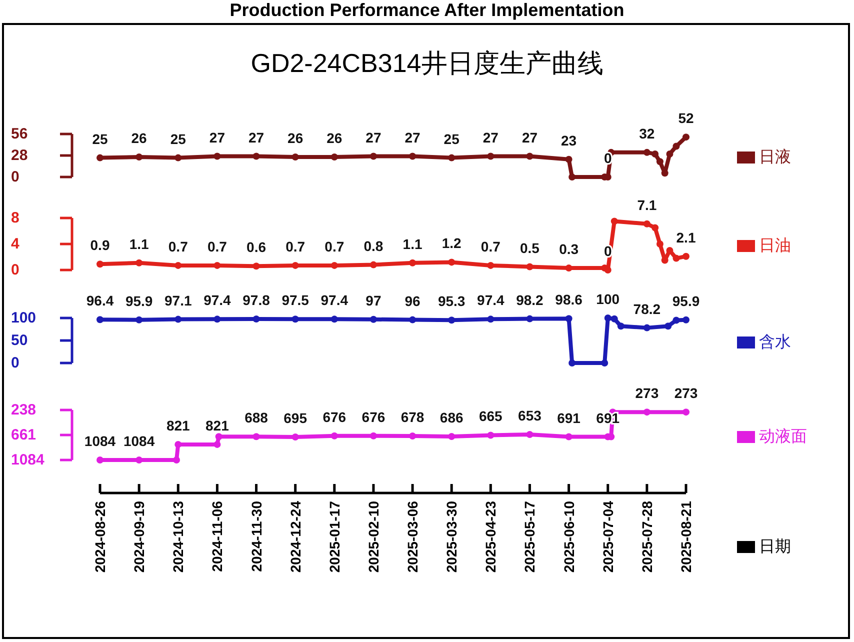  Describe the element at coordinates (334, 416) in the screenshot. I see `data-label: 676` at that location.